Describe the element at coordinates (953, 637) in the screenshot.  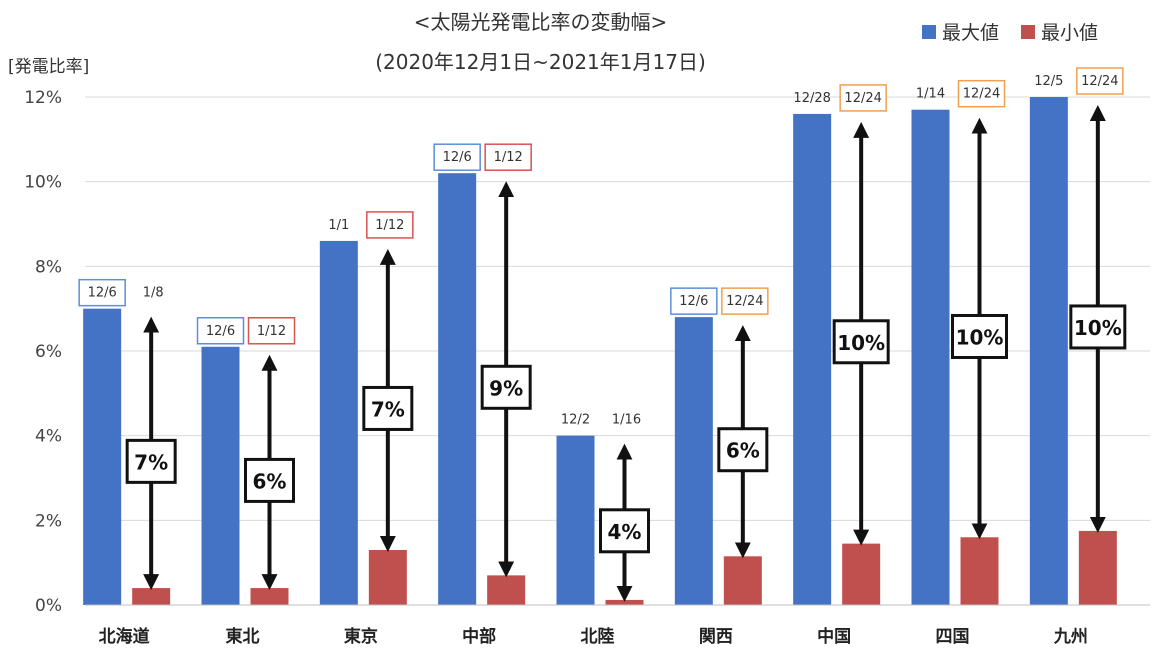
I see `x-tick-label: 四国` at that location.